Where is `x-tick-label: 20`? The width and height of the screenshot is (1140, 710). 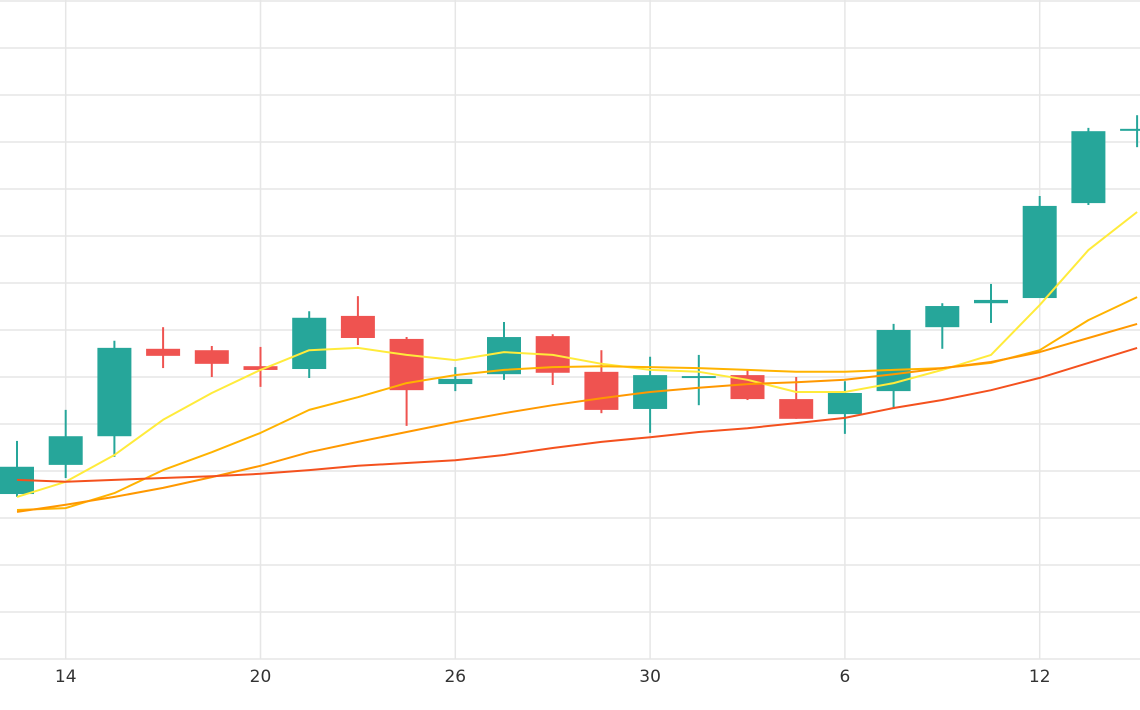 x-tick-label: 20 is located at coordinates (261, 677).